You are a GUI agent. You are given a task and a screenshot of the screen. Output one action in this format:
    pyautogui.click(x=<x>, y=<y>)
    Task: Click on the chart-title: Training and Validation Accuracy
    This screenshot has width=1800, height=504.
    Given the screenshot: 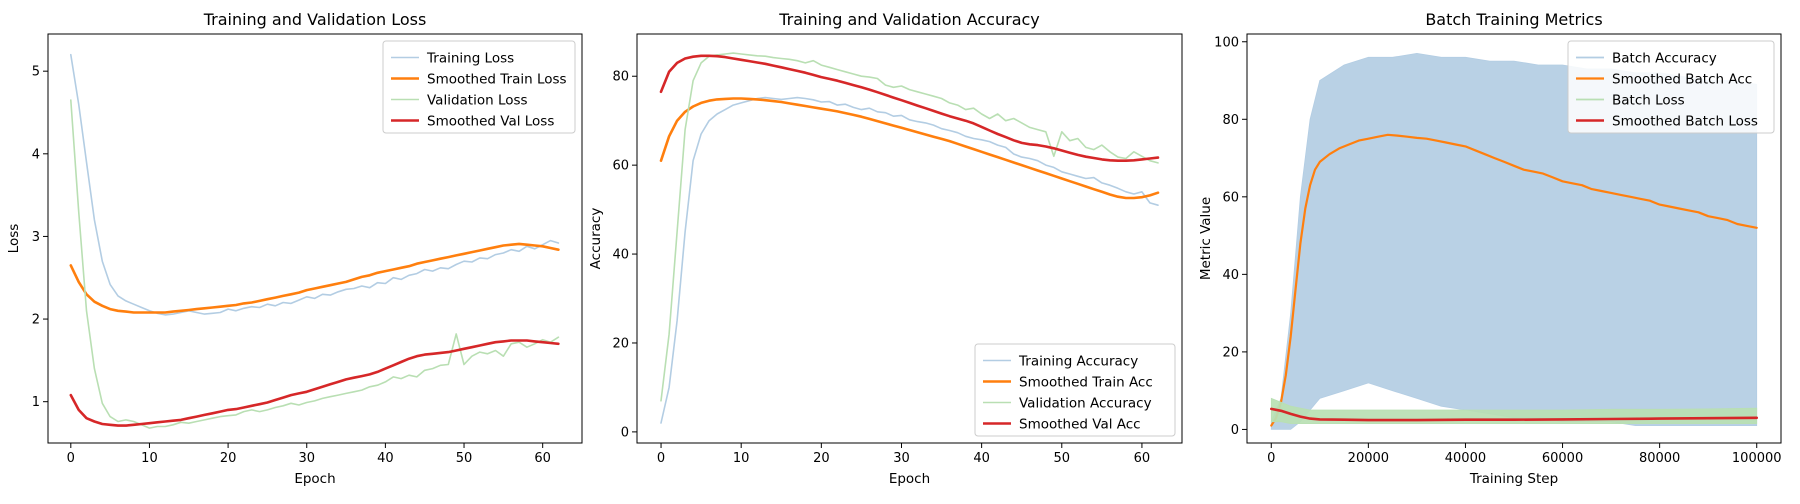 What is the action you would take?
    pyautogui.click(x=909, y=19)
    